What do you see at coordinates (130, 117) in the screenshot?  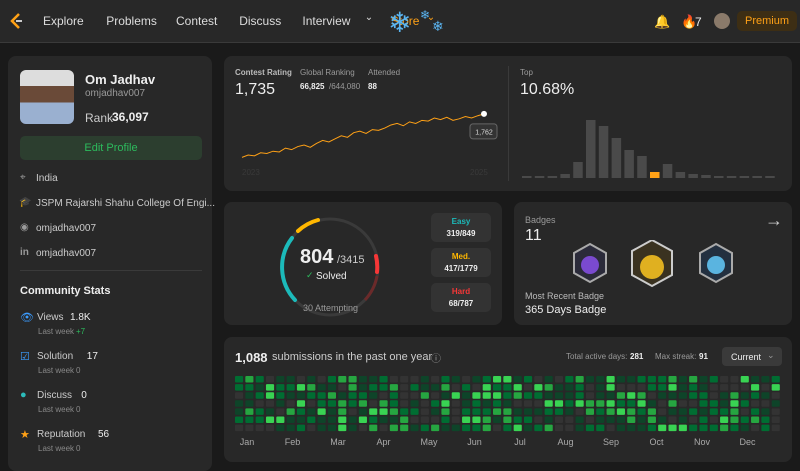 I see `rank: 36,097` at bounding box center [130, 117].